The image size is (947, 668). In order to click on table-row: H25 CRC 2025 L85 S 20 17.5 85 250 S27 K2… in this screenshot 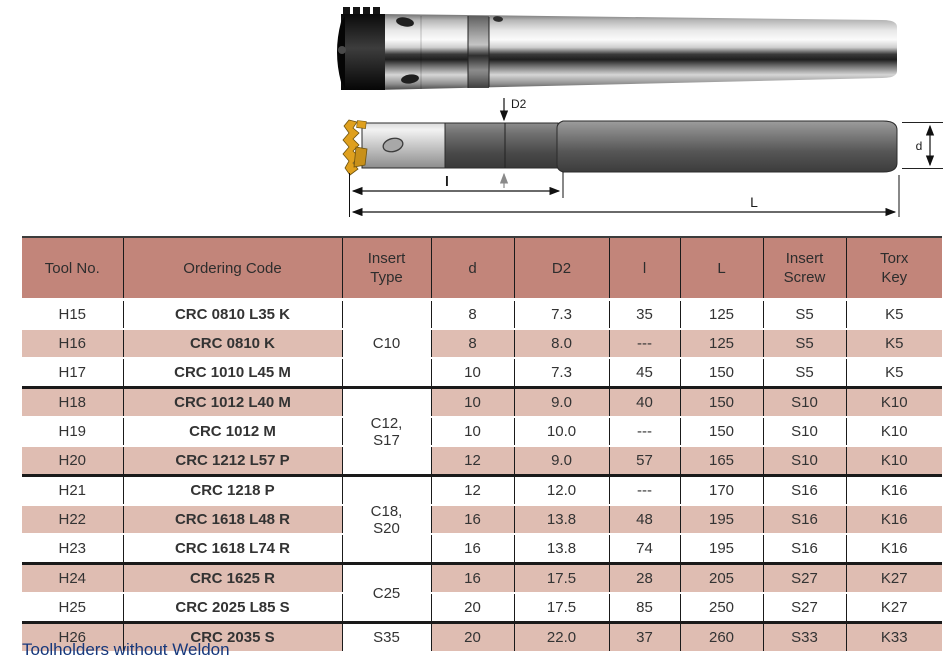, I will do `click(482, 608)`.